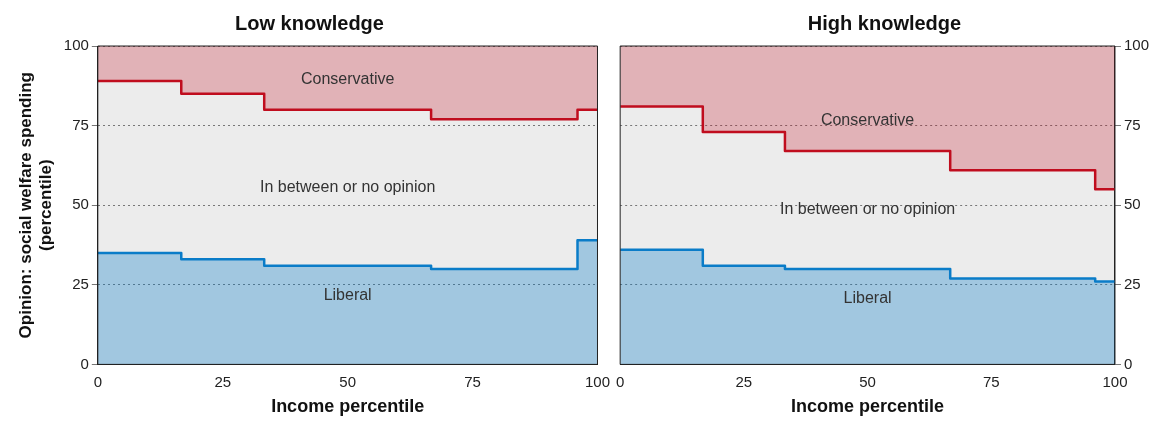 The height and width of the screenshot is (430, 1166). Describe the element at coordinates (84, 363) in the screenshot. I see `y-tick-label: 0` at that location.